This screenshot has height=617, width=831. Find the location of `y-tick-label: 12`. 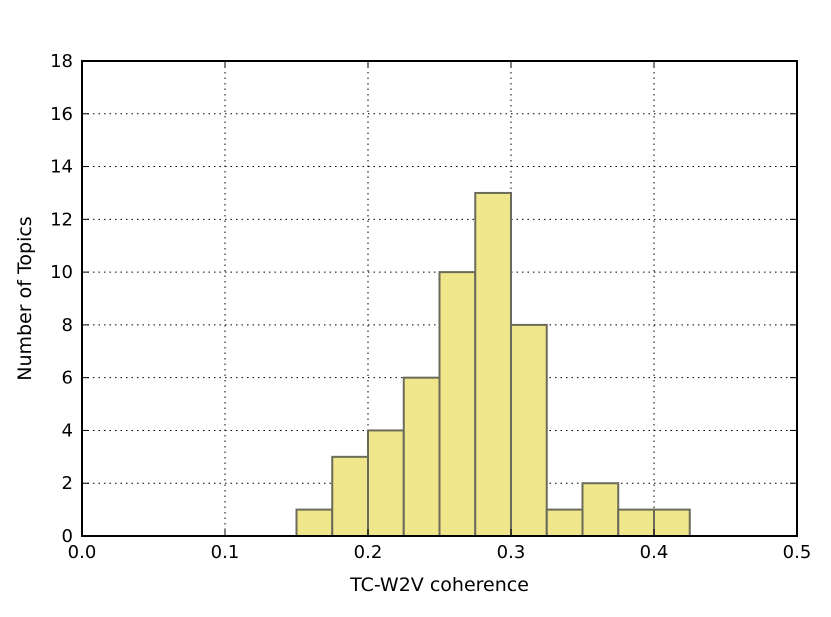

y-tick-label: 12 is located at coordinates (61, 219).